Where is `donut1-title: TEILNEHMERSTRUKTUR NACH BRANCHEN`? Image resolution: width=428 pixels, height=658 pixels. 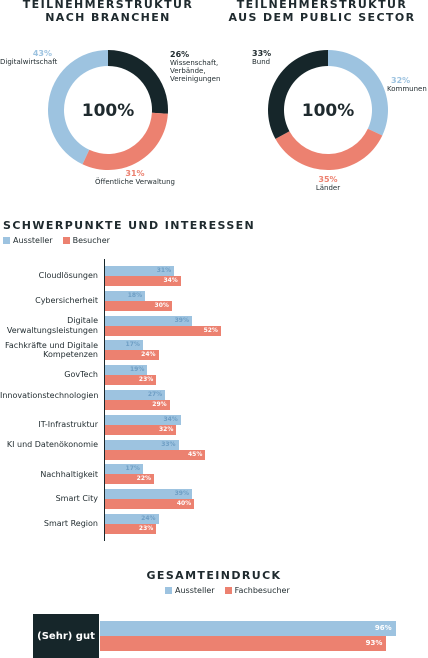
donut1-title: TEILNEHMERSTRUKTUR NACH BRANCHEN is located at coordinates (108, 12).